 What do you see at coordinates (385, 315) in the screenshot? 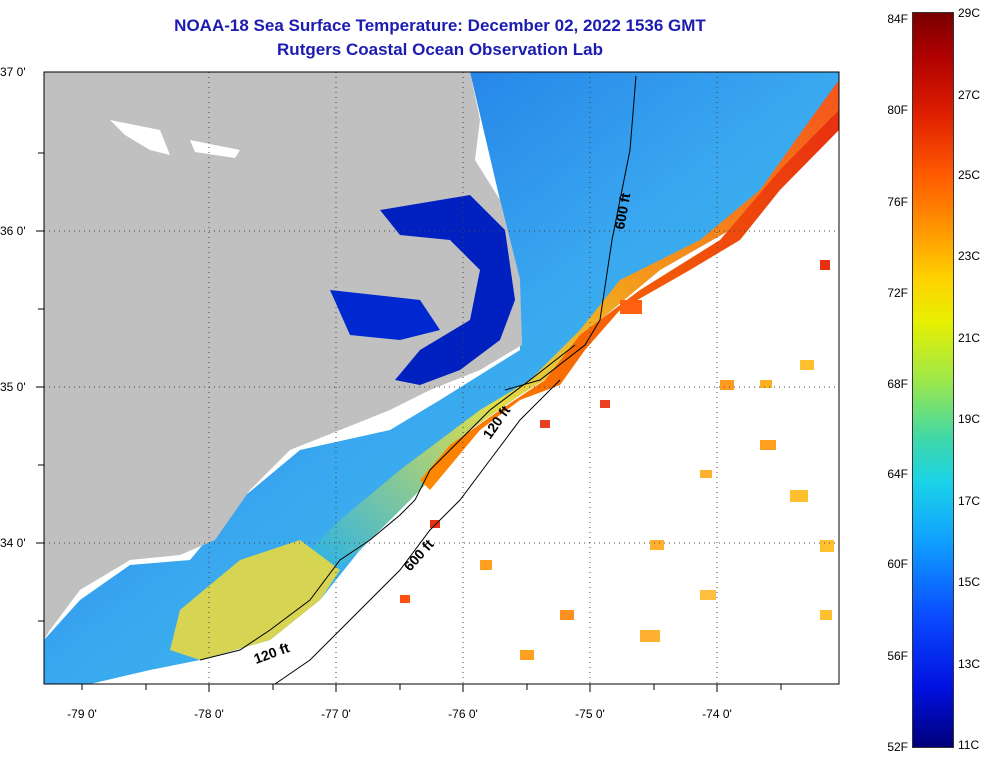
I see `albemarle-sound` at bounding box center [385, 315].